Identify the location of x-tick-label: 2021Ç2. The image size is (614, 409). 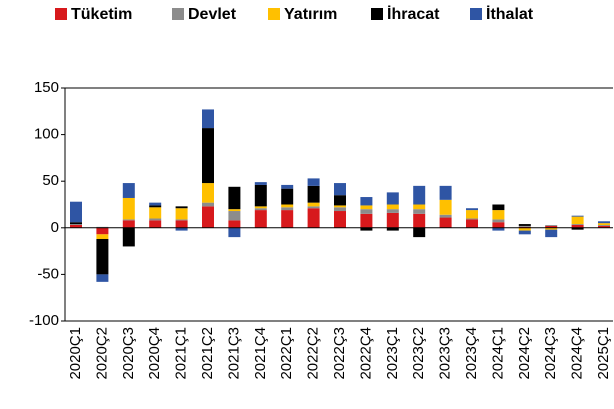
(207, 353).